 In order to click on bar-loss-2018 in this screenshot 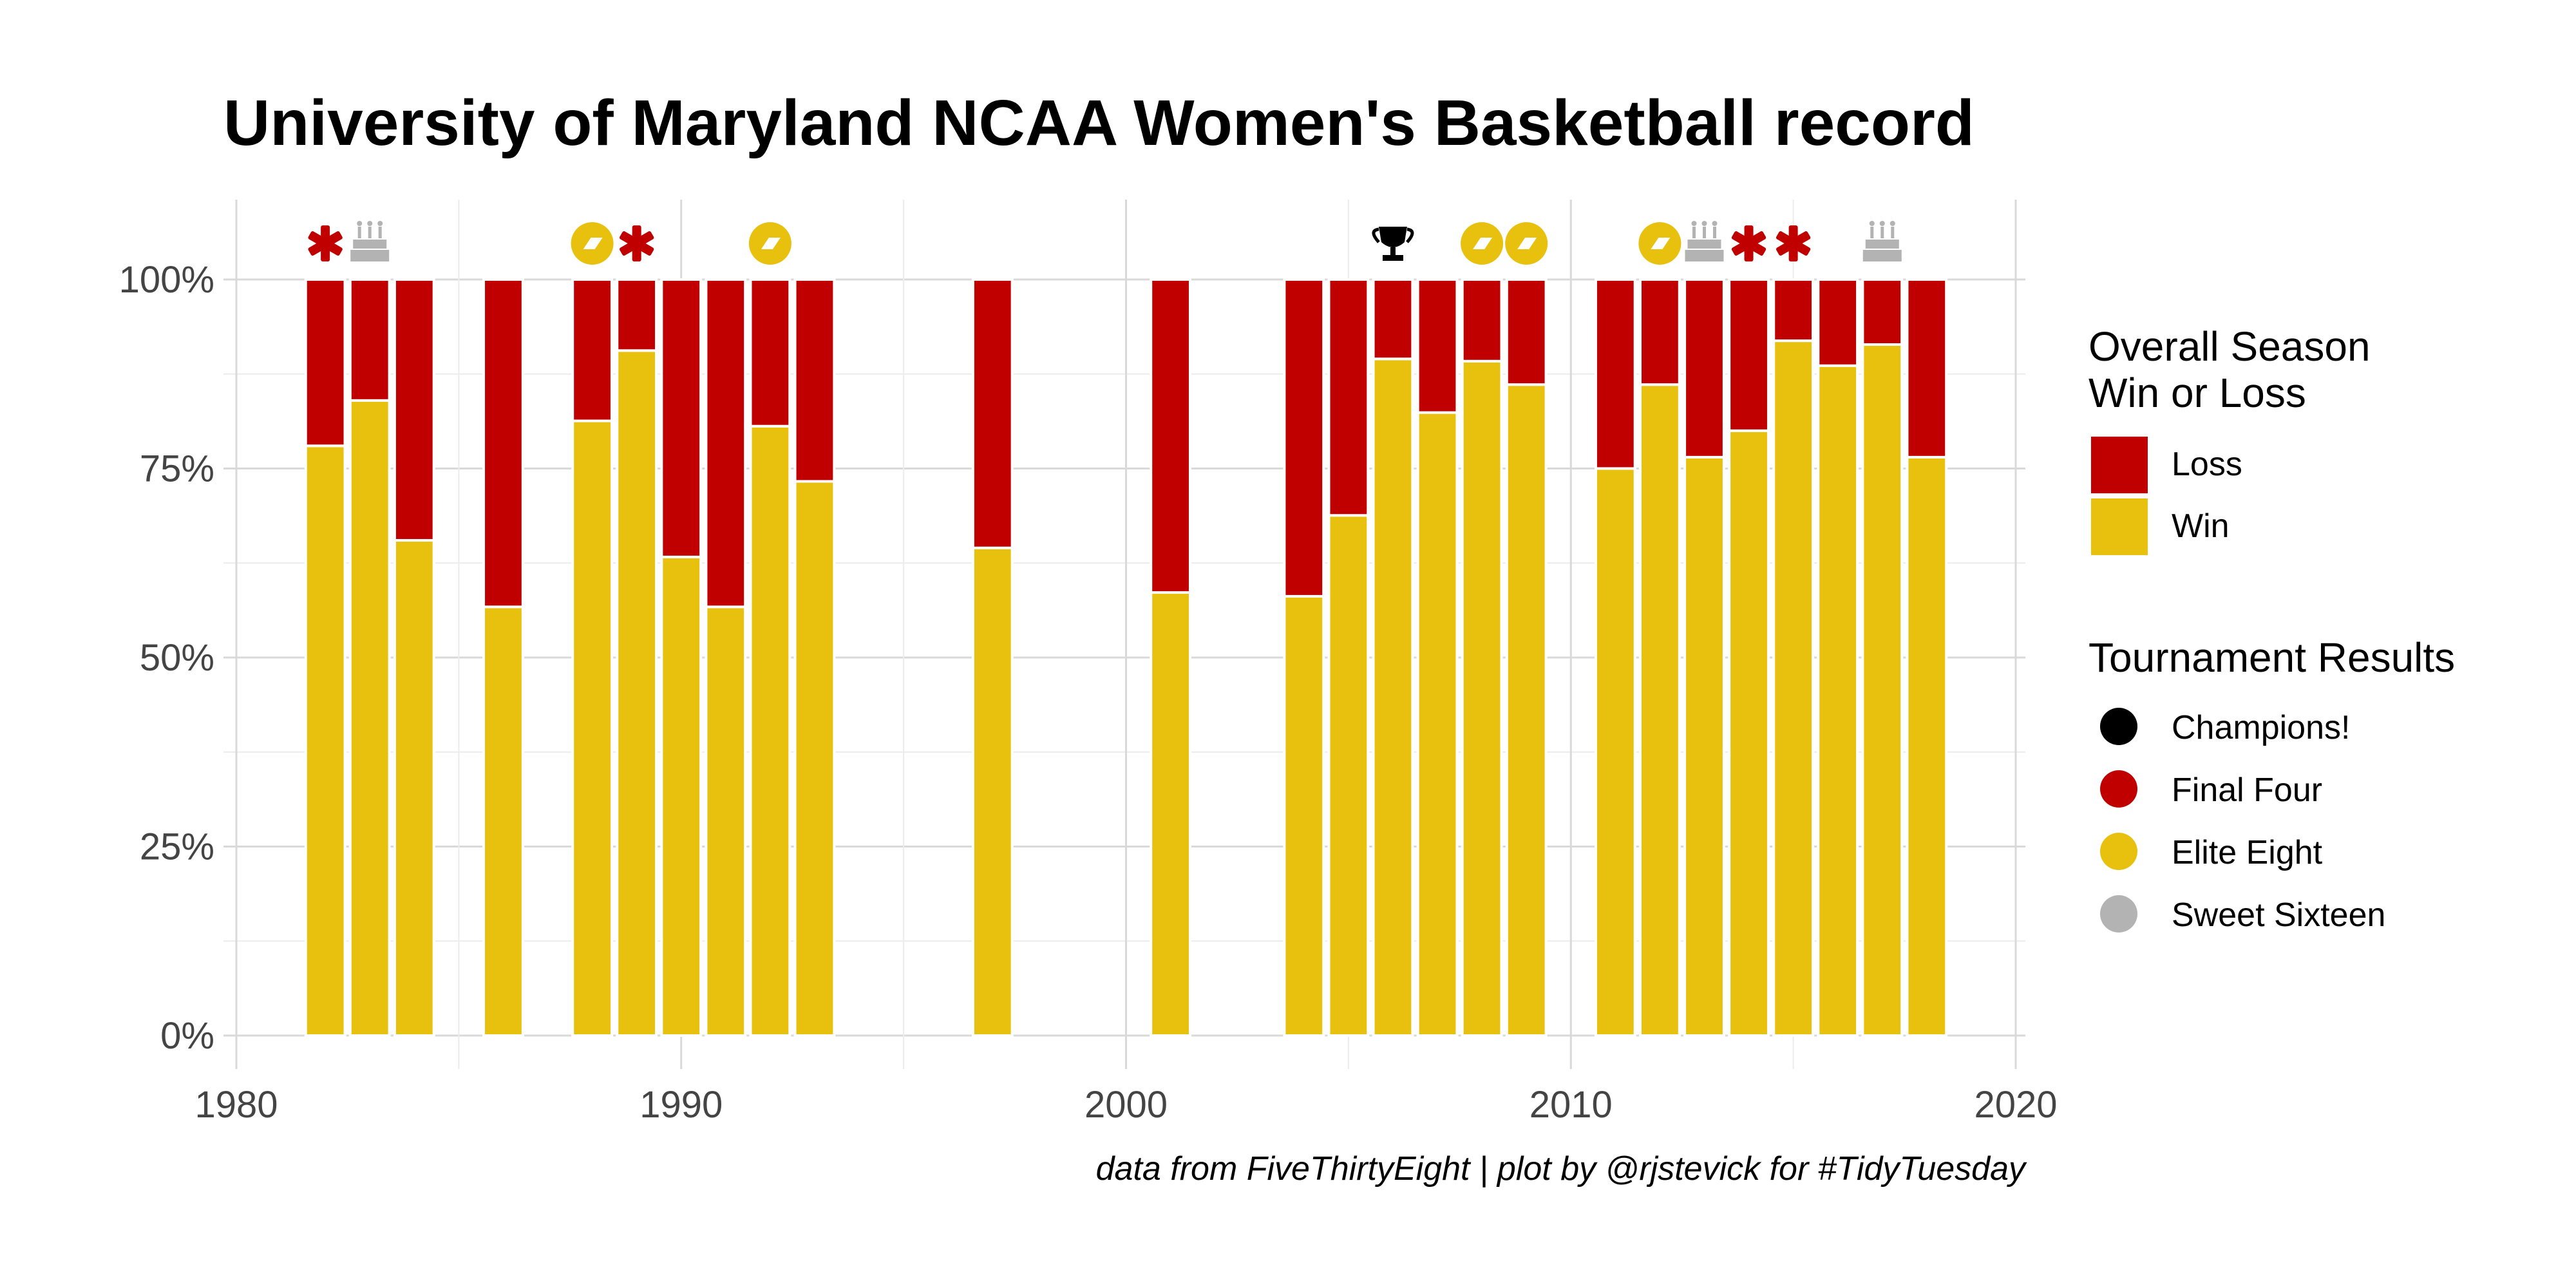, I will do `click(1927, 368)`.